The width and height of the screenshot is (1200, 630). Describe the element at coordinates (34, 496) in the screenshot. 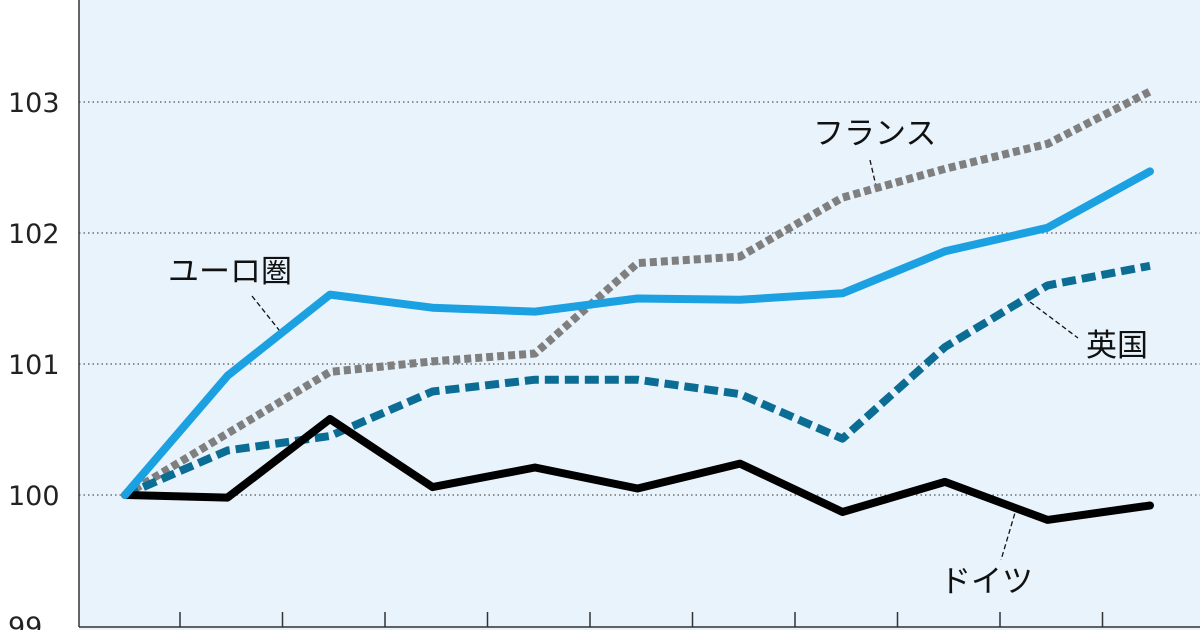

I see `y-tick-label: 100` at that location.